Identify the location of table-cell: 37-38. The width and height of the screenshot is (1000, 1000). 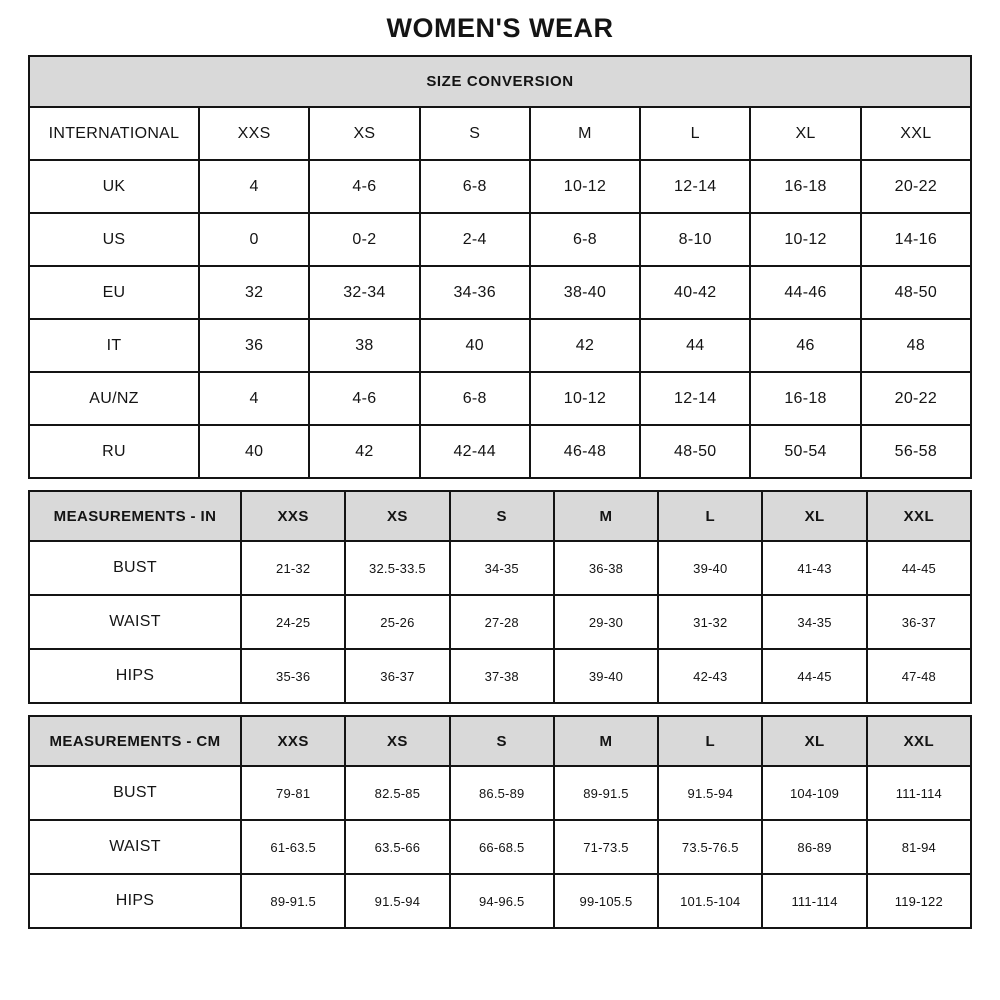
(501, 676).